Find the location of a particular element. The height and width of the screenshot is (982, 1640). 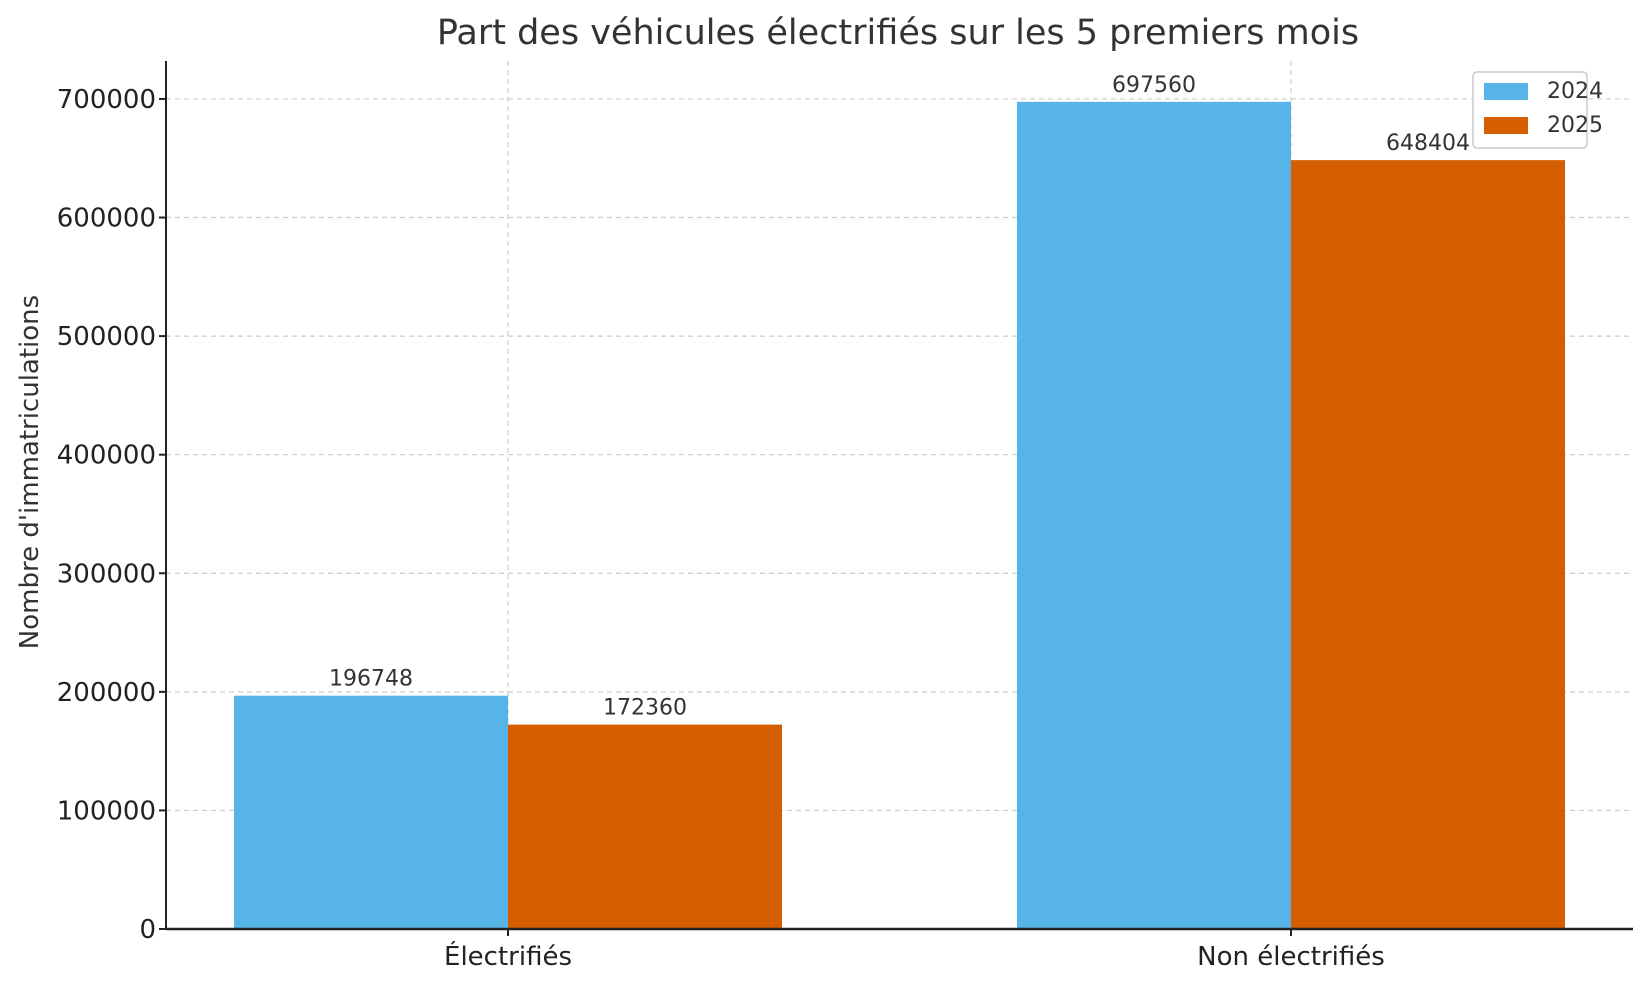

bar-2025-non-electrifies is located at coordinates (1428, 544).